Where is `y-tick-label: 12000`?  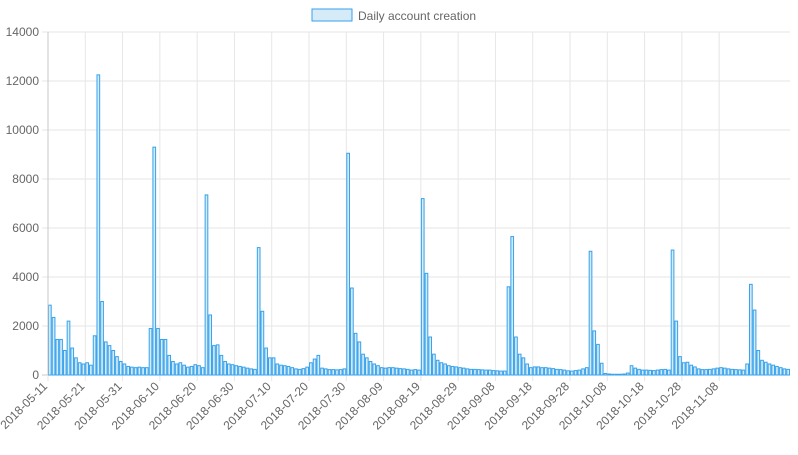
y-tick-label: 12000 is located at coordinates (23, 81).